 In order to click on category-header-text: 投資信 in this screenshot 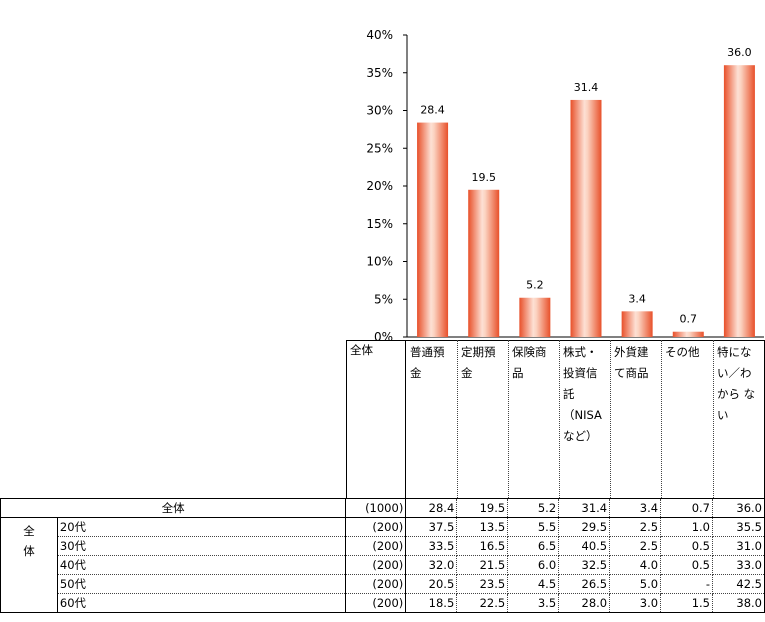, I will do `click(580, 373)`.